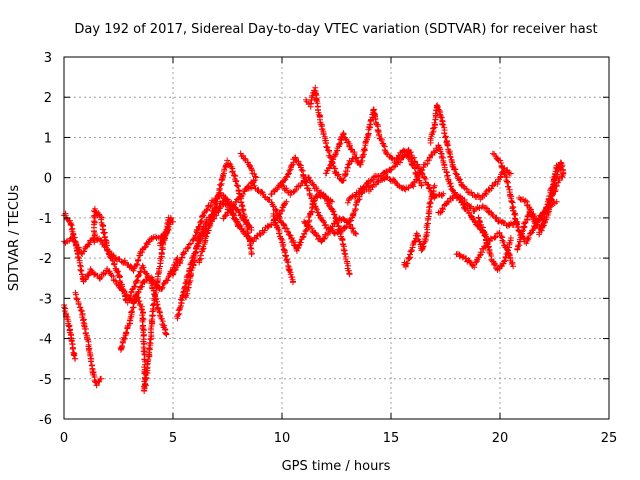 Image resolution: width=640 pixels, height=480 pixels. I want to click on x-tick-label: 15, so click(391, 438).